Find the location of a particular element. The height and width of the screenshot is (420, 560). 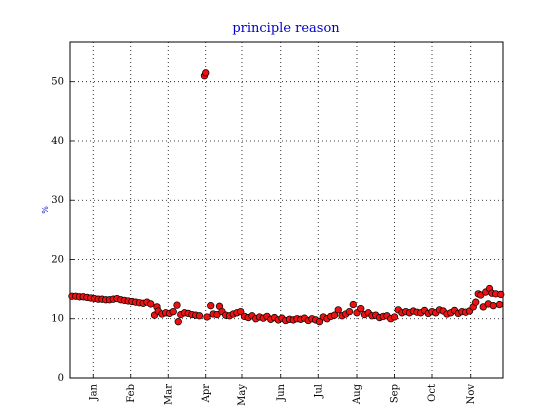

y-tick-label: 20 is located at coordinates (57, 259).